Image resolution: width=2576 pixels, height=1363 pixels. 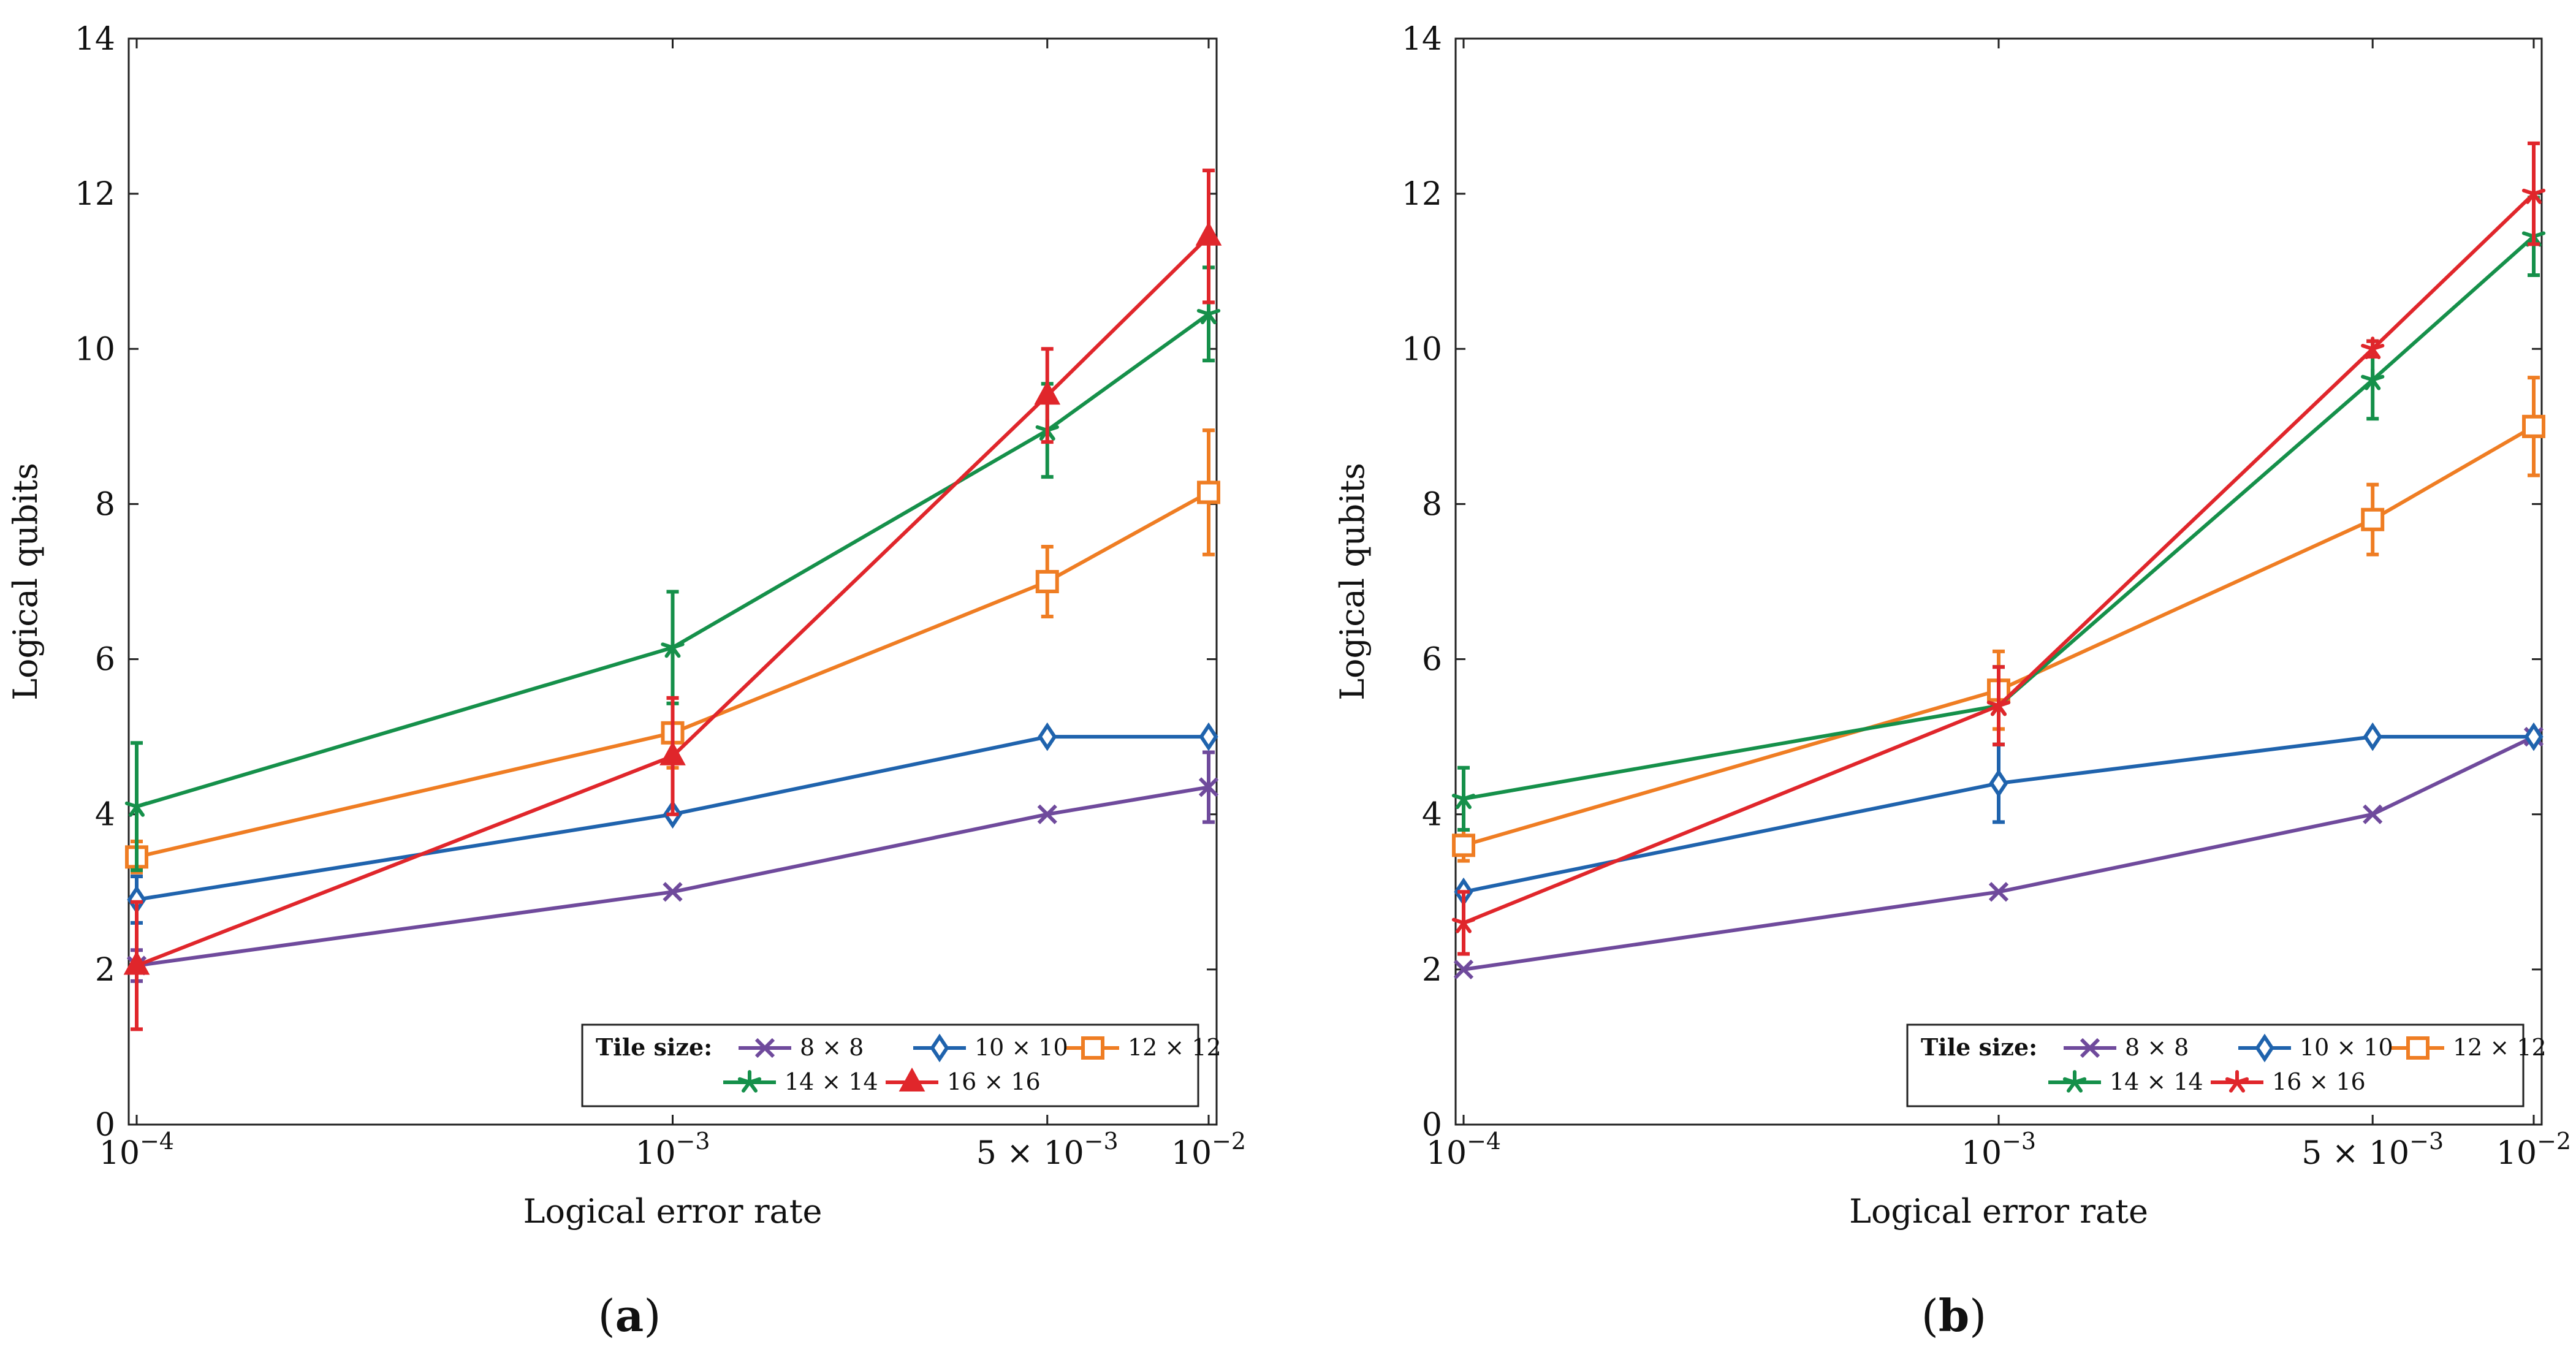 I want to click on panel-a-xlabel: Logical error rate, so click(x=673, y=1211).